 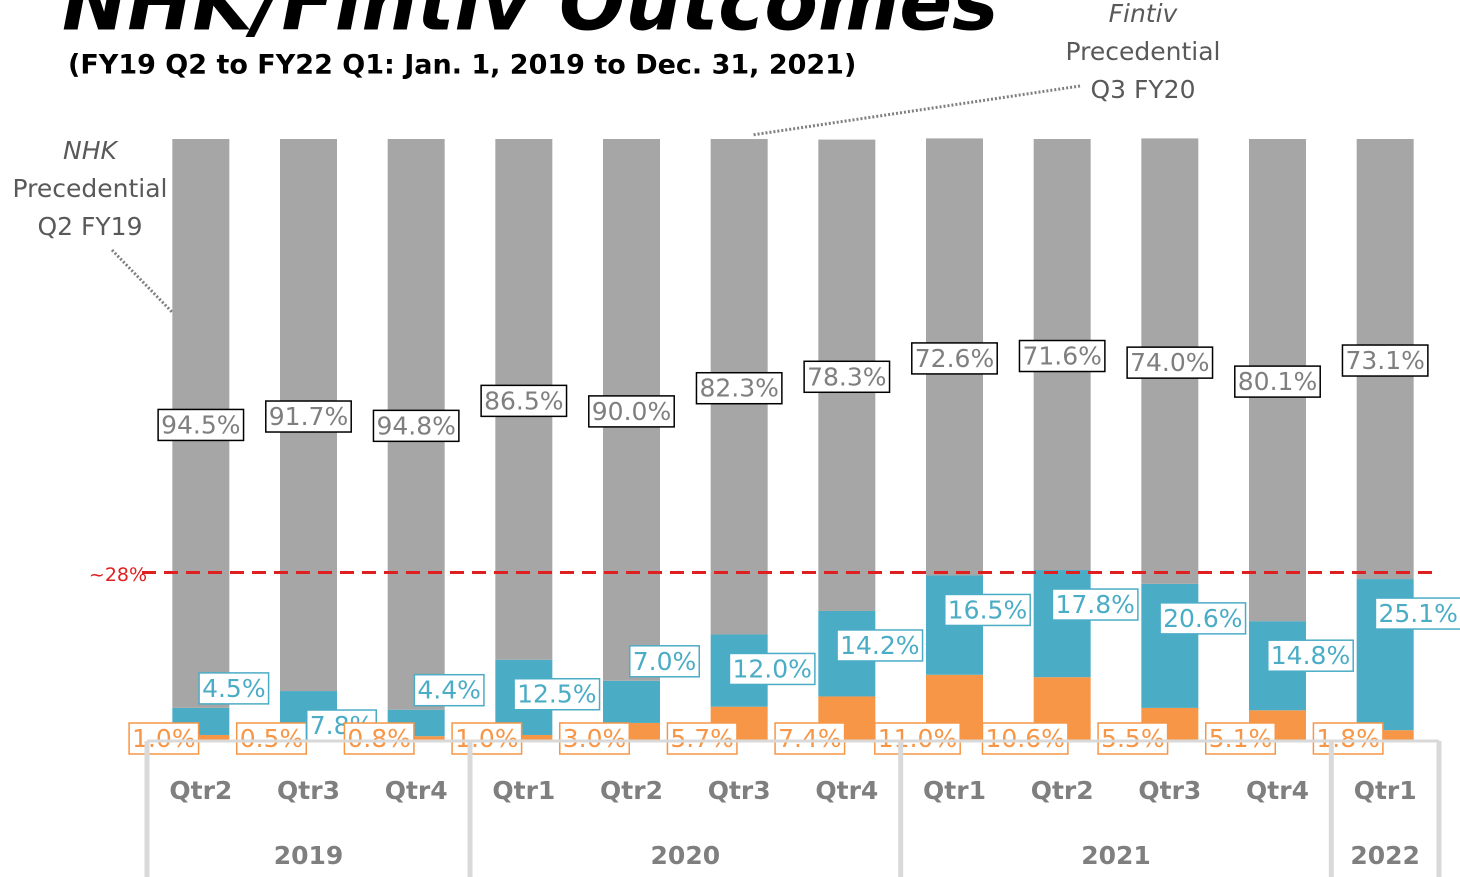 I want to click on data-label: 14.8%, so click(x=1310, y=655).